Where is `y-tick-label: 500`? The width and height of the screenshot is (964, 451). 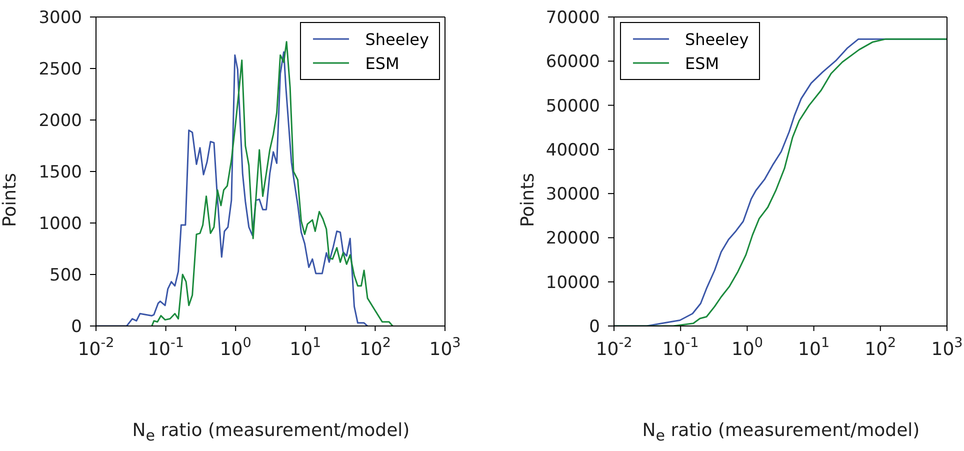
y-tick-label: 500 is located at coordinates (66, 276).